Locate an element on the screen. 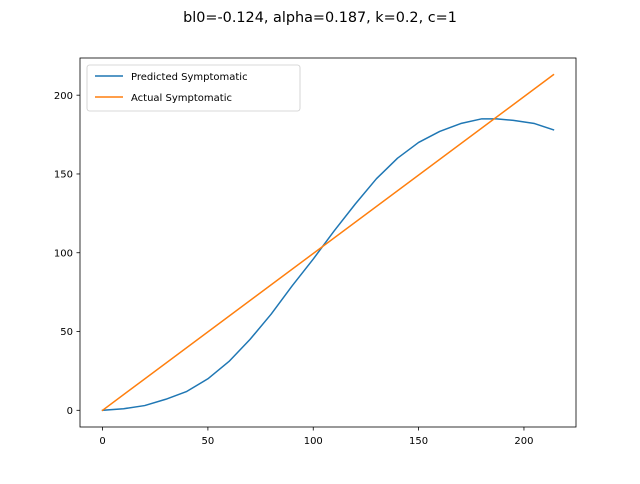 Image resolution: width=640 pixels, height=484 pixels. y-tick-label: 200 is located at coordinates (63, 96).